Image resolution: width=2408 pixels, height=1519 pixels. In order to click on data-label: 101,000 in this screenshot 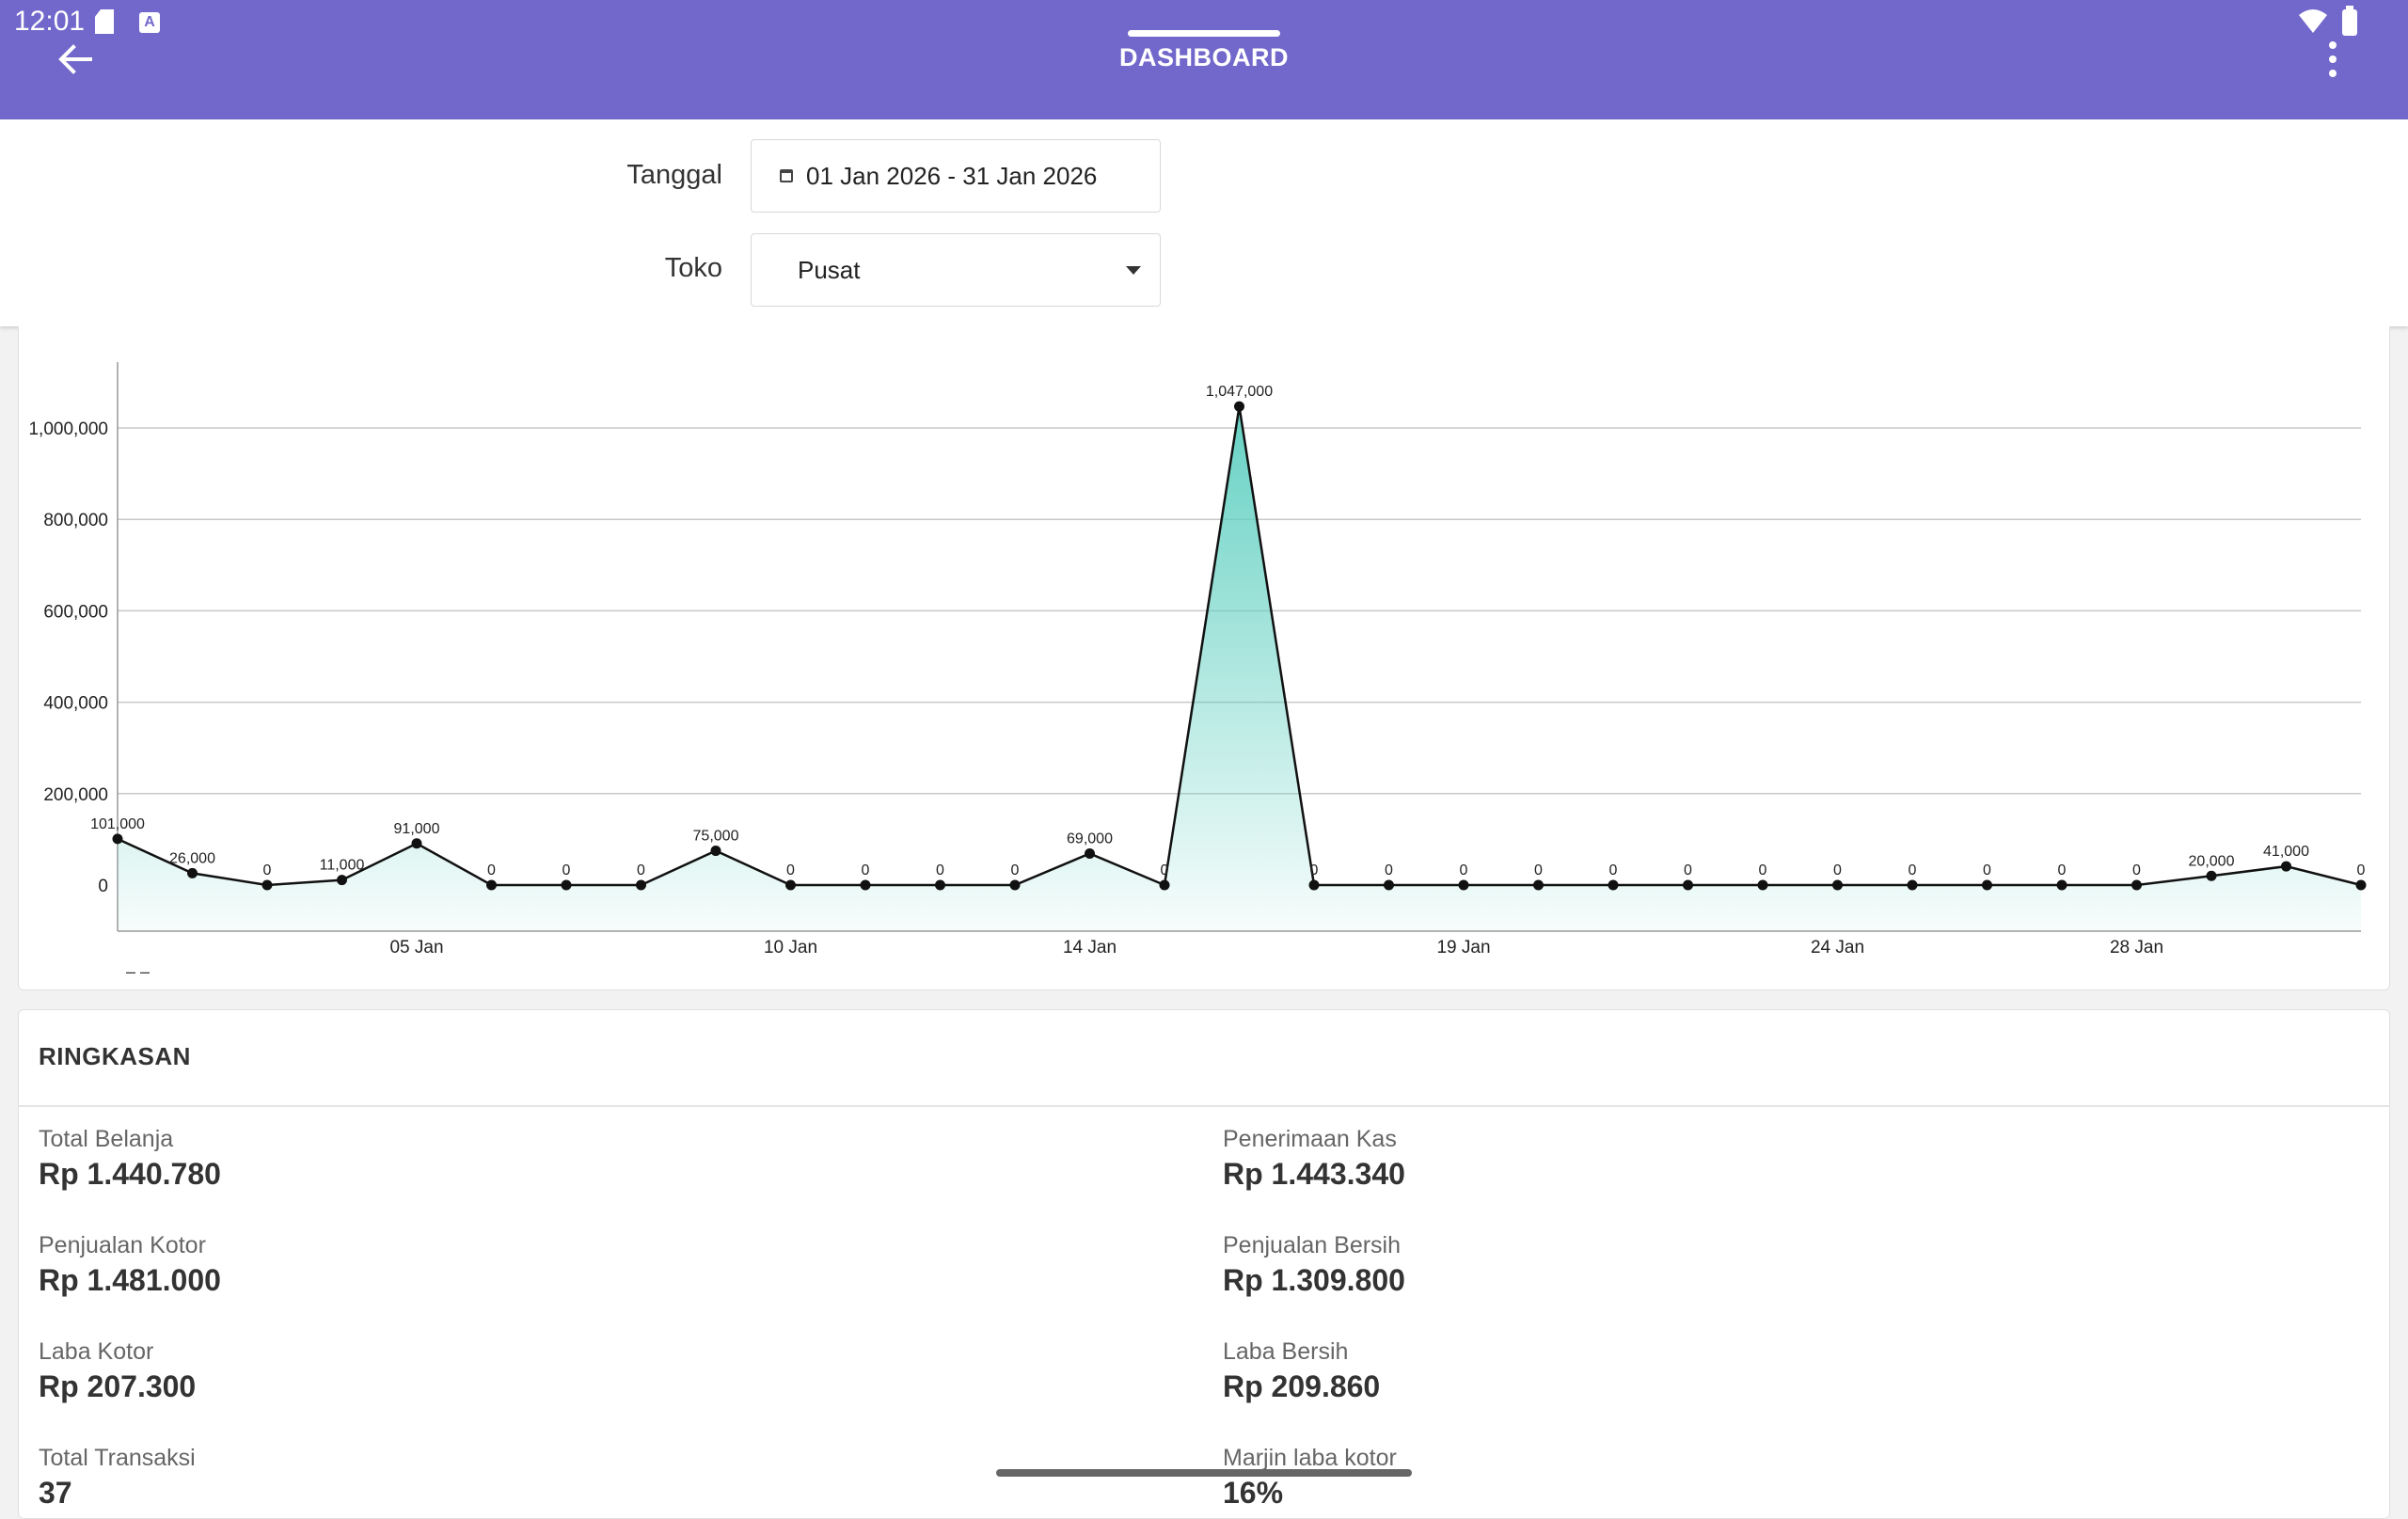, I will do `click(118, 824)`.